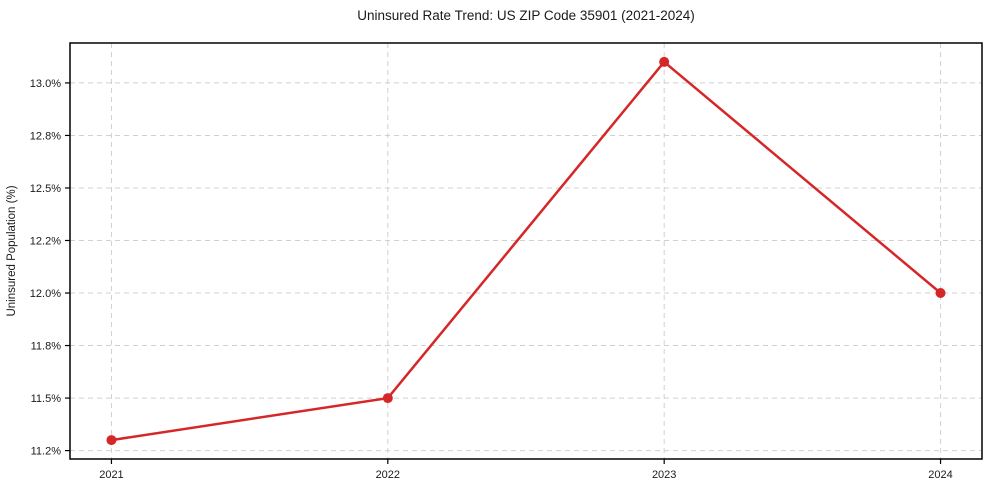 The image size is (989, 490). I want to click on y-tick-label: 11.5%, so click(46, 399).